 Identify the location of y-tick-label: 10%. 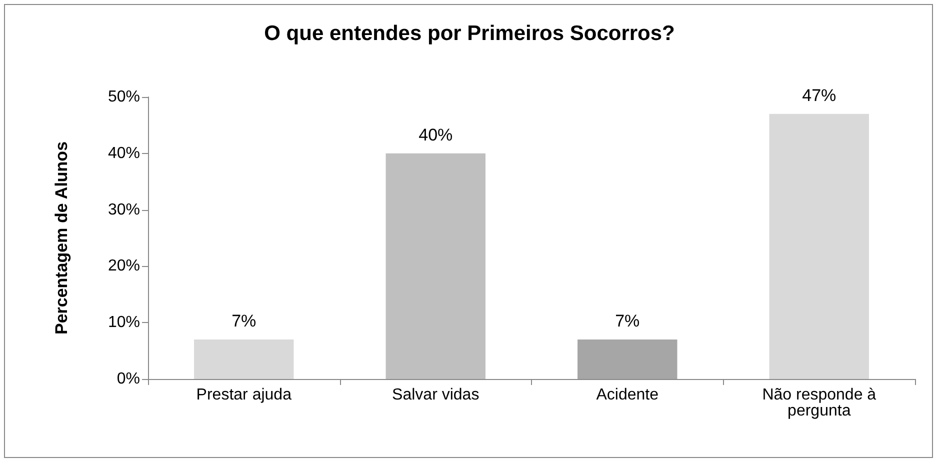
(124, 323).